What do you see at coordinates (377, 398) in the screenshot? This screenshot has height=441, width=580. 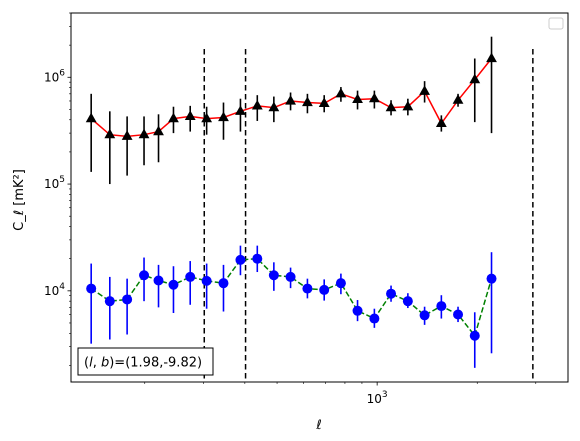 I see `x-tick-label: 103` at bounding box center [377, 398].